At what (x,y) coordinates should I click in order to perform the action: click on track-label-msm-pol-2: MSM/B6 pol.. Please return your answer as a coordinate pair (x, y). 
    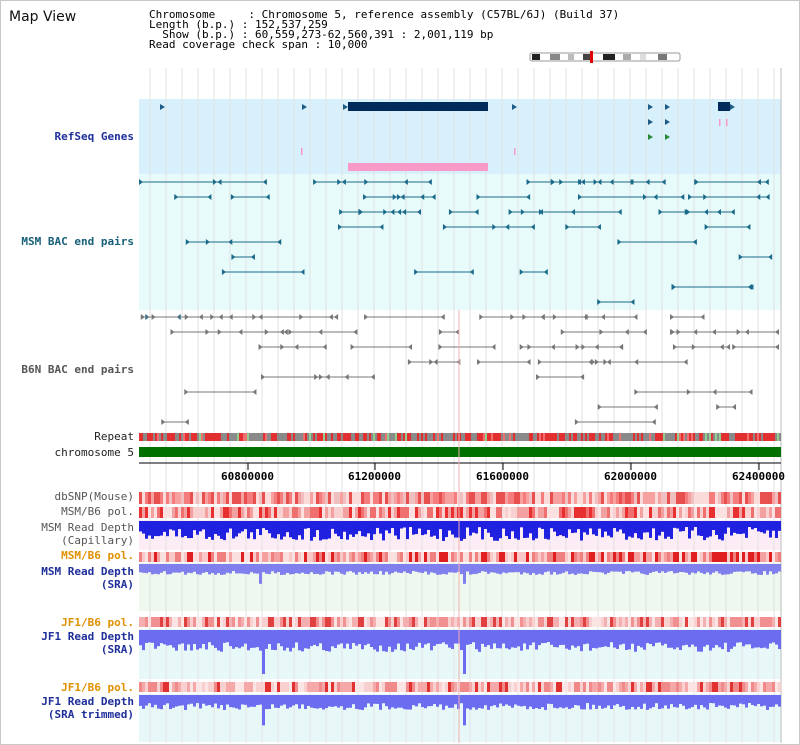
    Looking at the image, I should click on (97, 555).